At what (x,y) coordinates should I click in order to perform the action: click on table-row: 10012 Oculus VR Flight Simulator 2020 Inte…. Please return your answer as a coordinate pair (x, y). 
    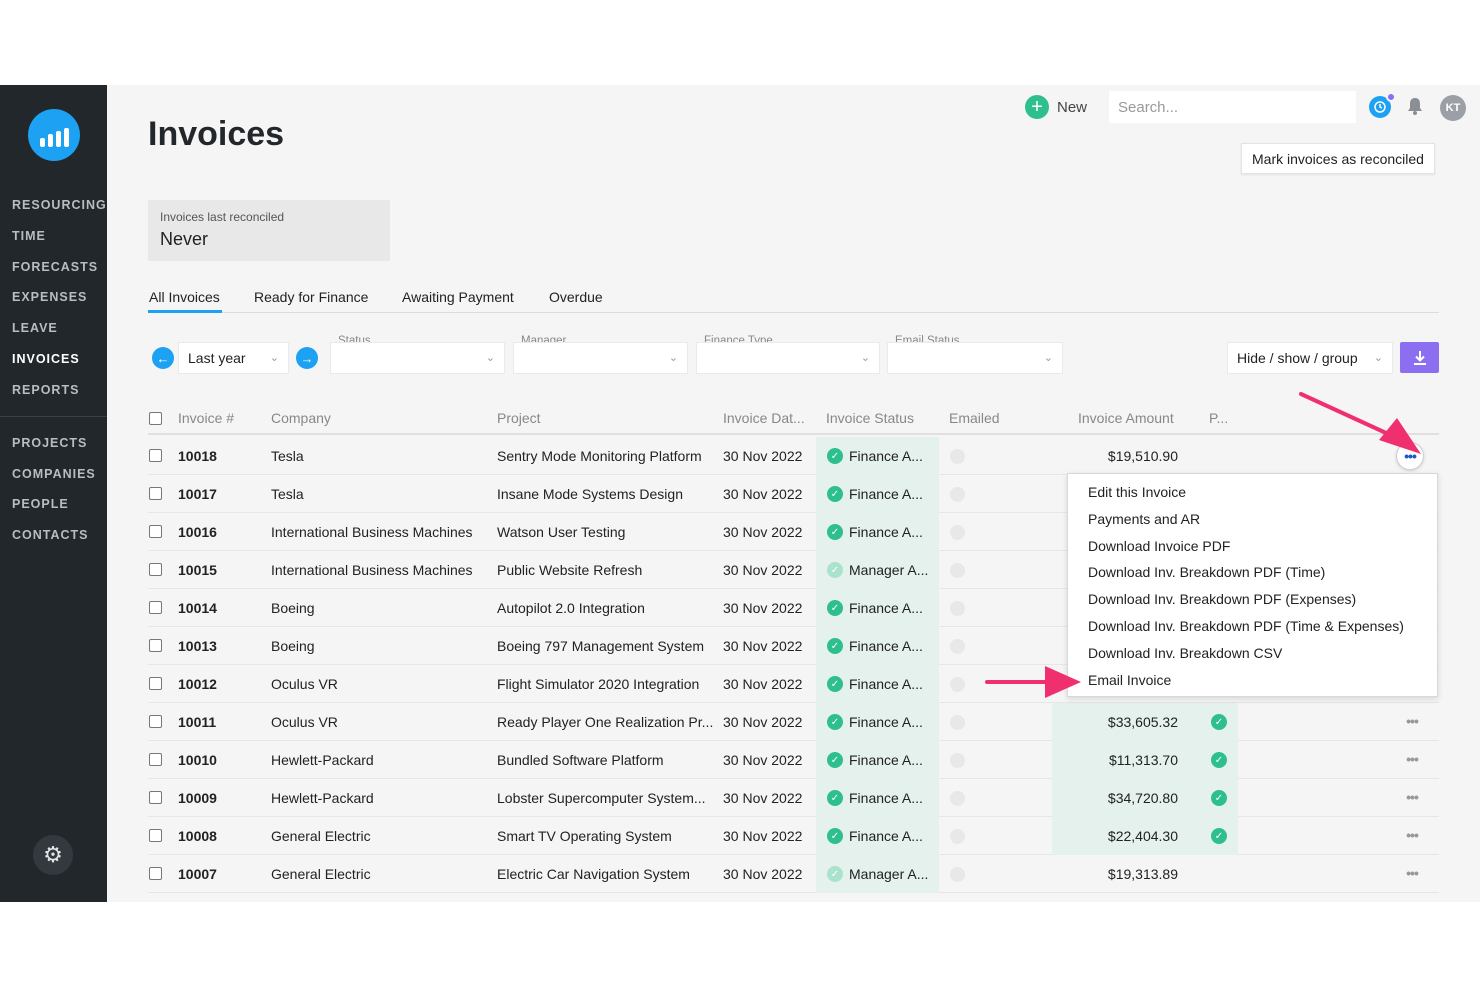
    Looking at the image, I should click on (793, 684).